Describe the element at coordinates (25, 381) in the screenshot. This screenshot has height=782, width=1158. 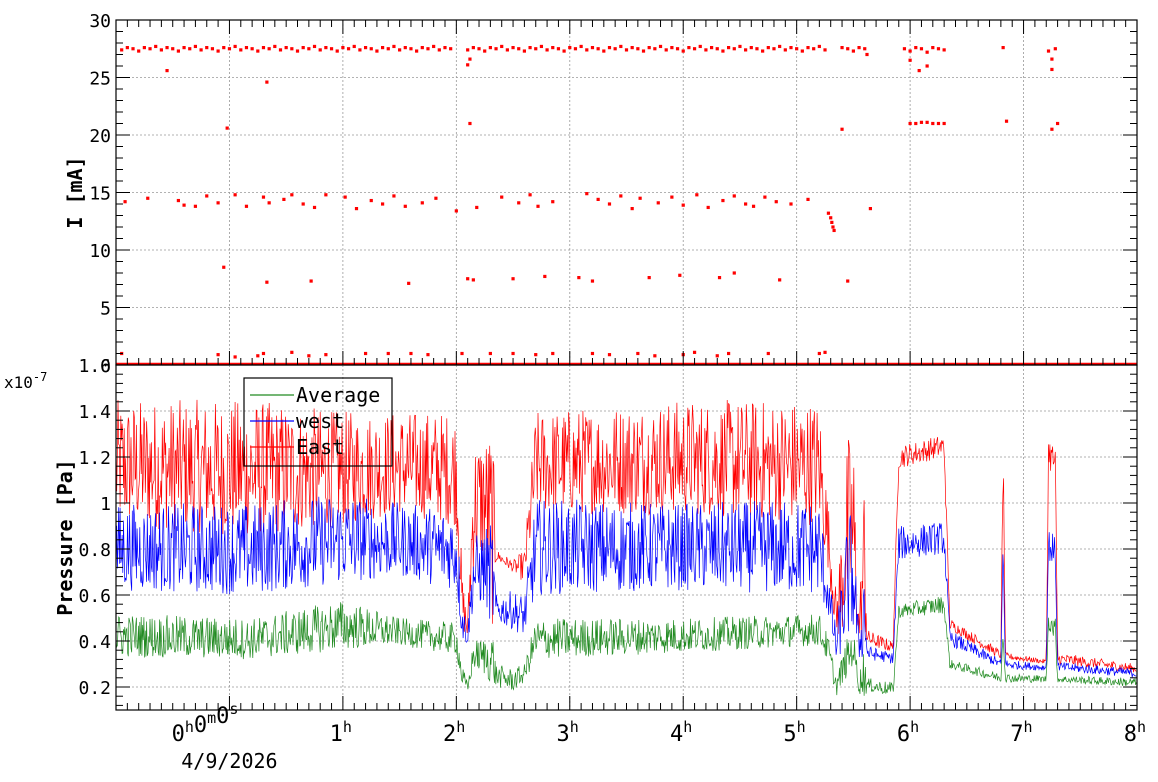
I see `pressure-y-multiplier: x10-7` at that location.